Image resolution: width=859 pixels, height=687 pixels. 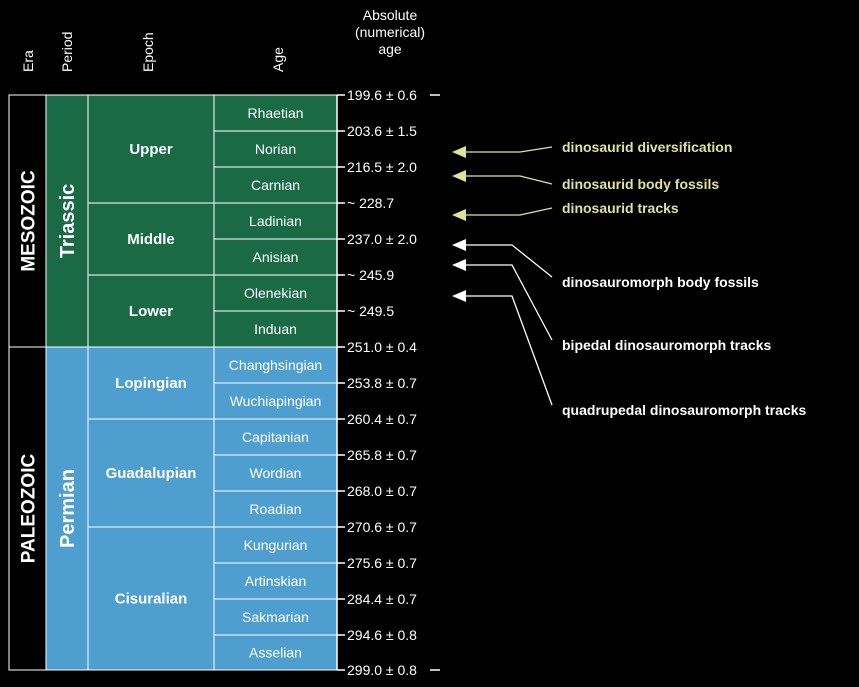 I want to click on age-label: Wordian, so click(x=276, y=473).